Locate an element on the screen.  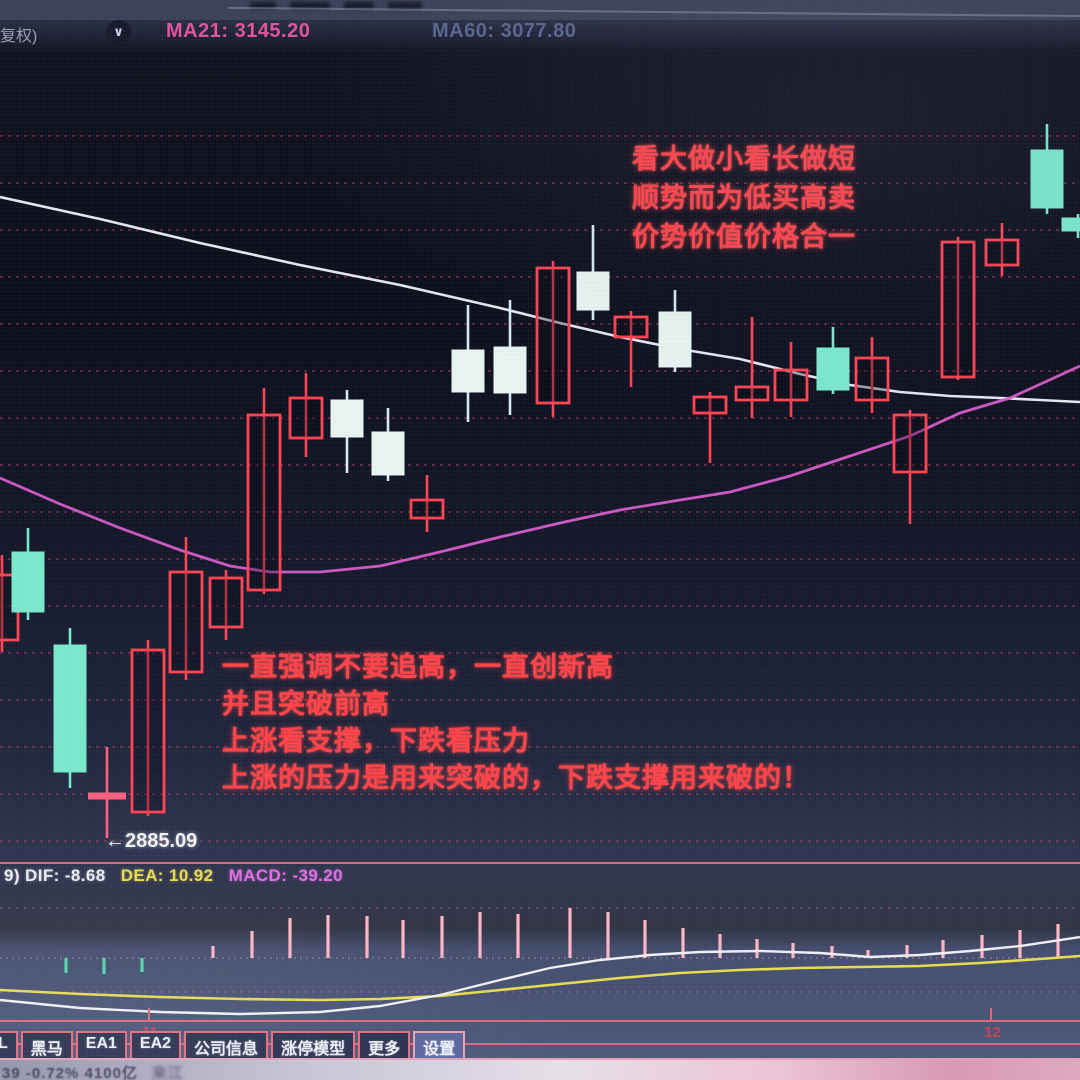
low-price-marker: ←2885.09 is located at coordinates (151, 841).